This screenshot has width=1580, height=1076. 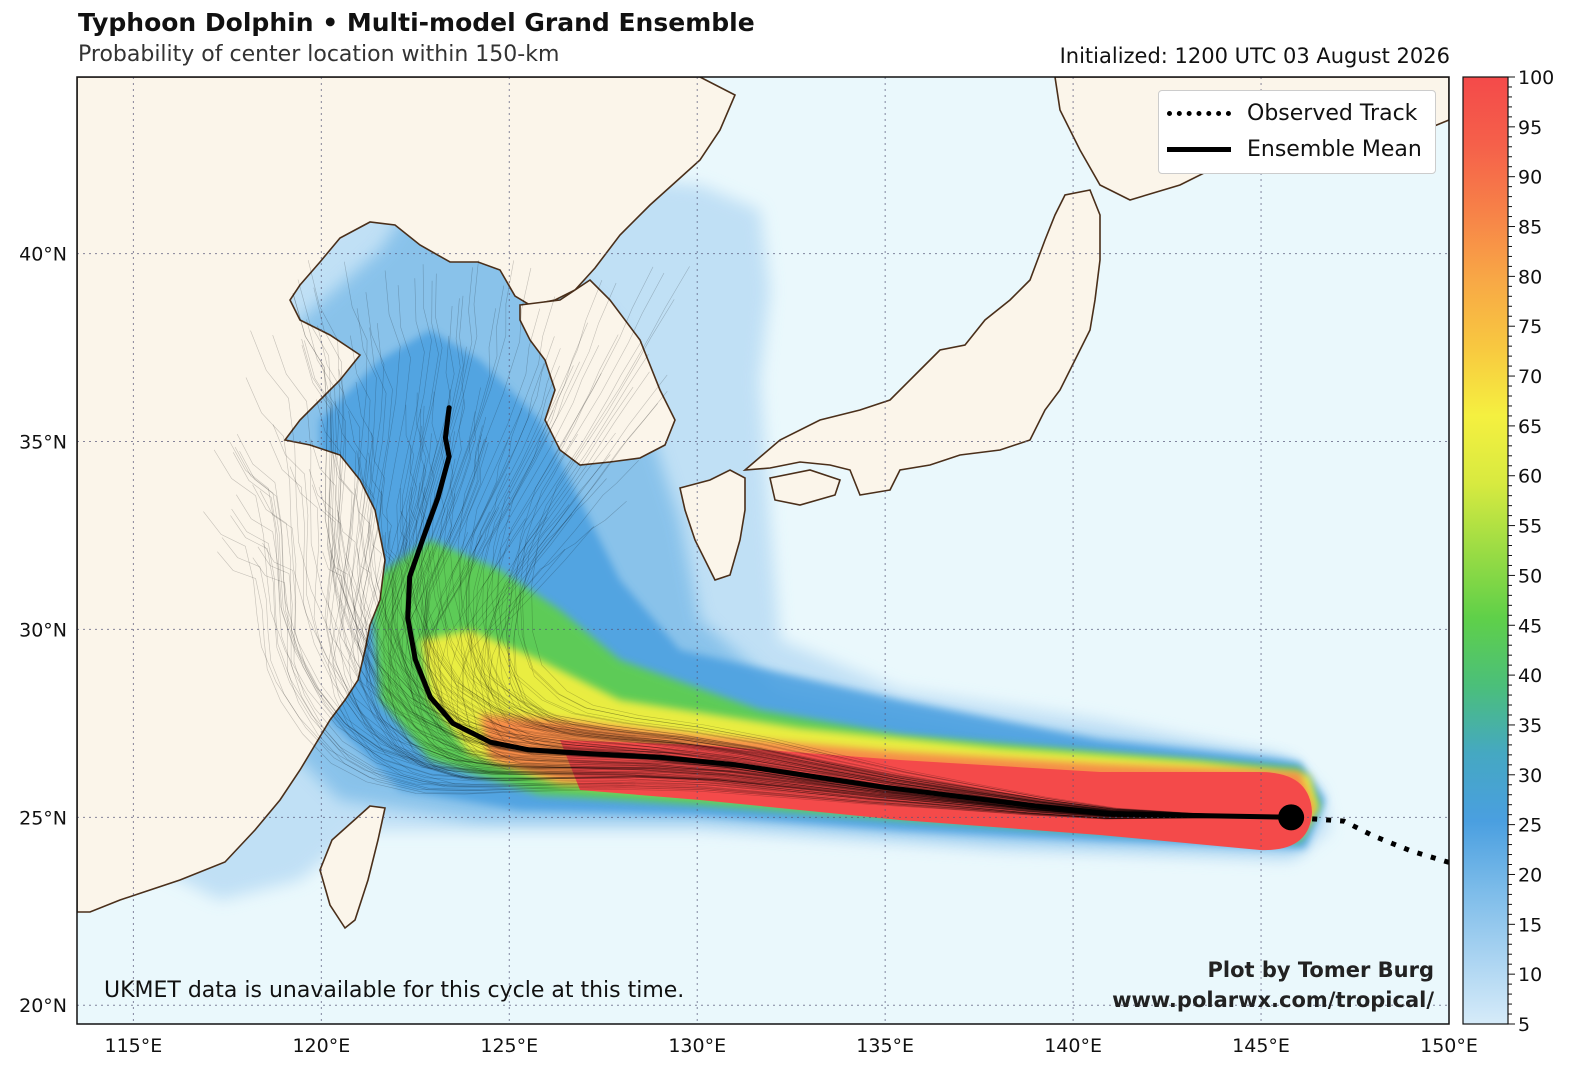 What do you see at coordinates (1332, 113) in the screenshot?
I see `legend-observed-label: Observed Track` at bounding box center [1332, 113].